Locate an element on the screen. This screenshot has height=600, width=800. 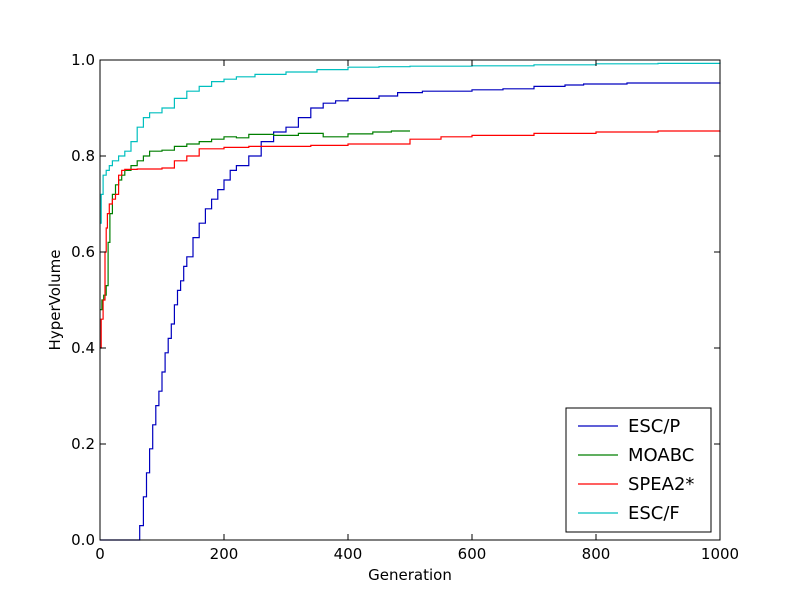
legend-box is located at coordinates (638, 470).